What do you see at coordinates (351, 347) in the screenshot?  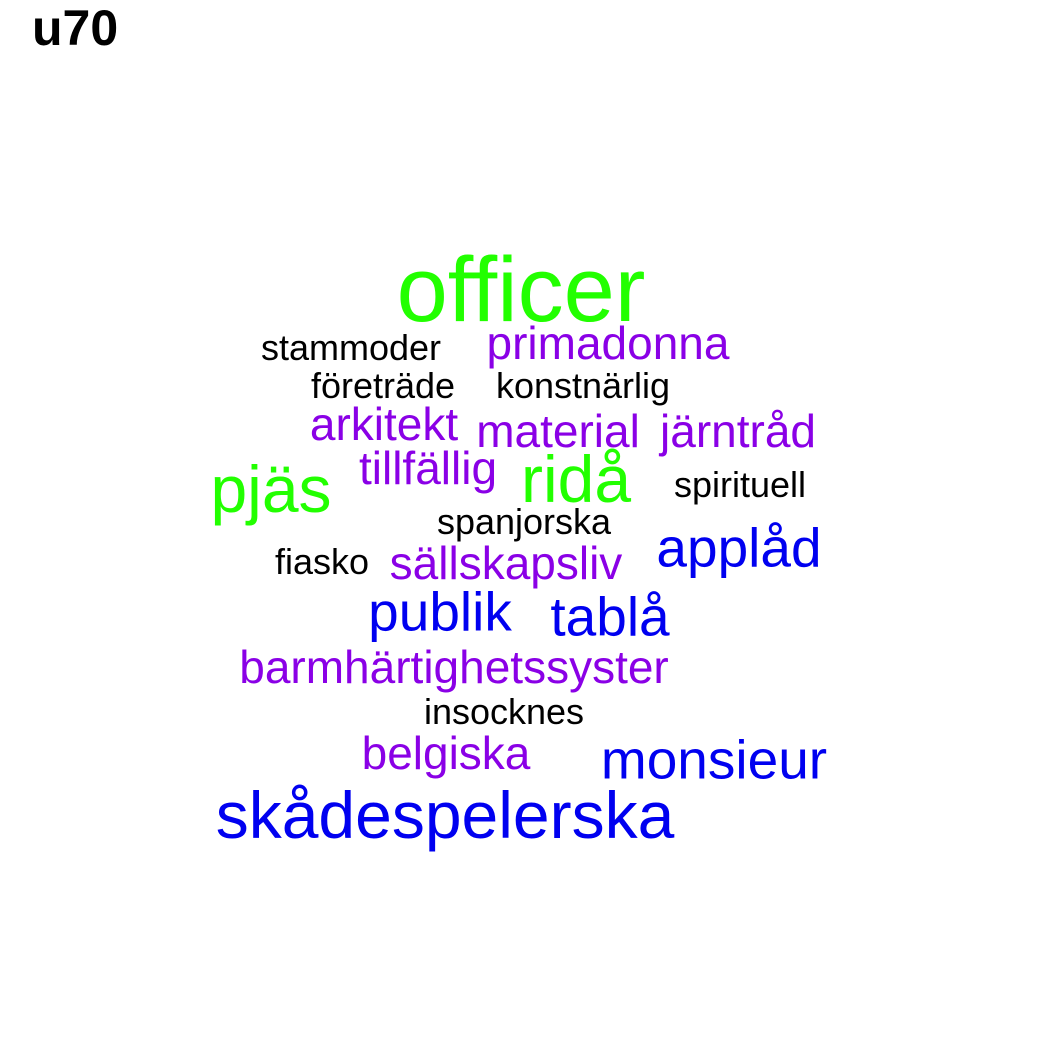 I see `word-stammoder: stammoder` at bounding box center [351, 347].